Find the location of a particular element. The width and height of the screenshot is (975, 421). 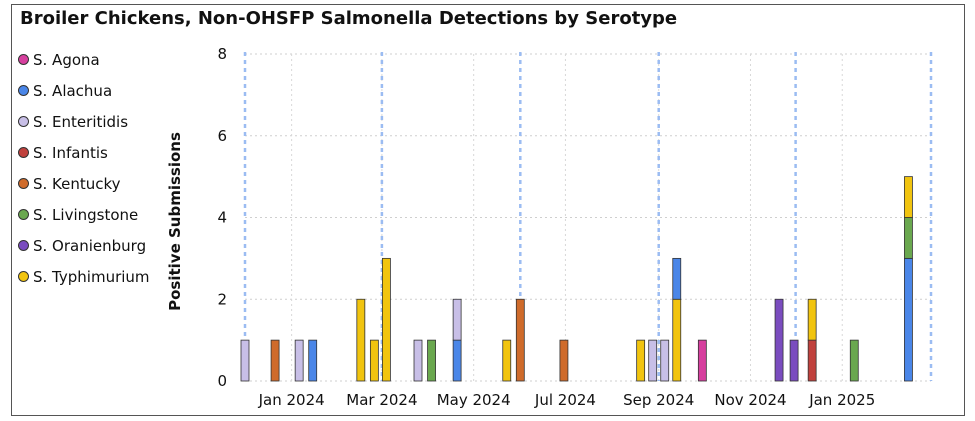

x-tick-label: Jan 2024 is located at coordinates (291, 400).